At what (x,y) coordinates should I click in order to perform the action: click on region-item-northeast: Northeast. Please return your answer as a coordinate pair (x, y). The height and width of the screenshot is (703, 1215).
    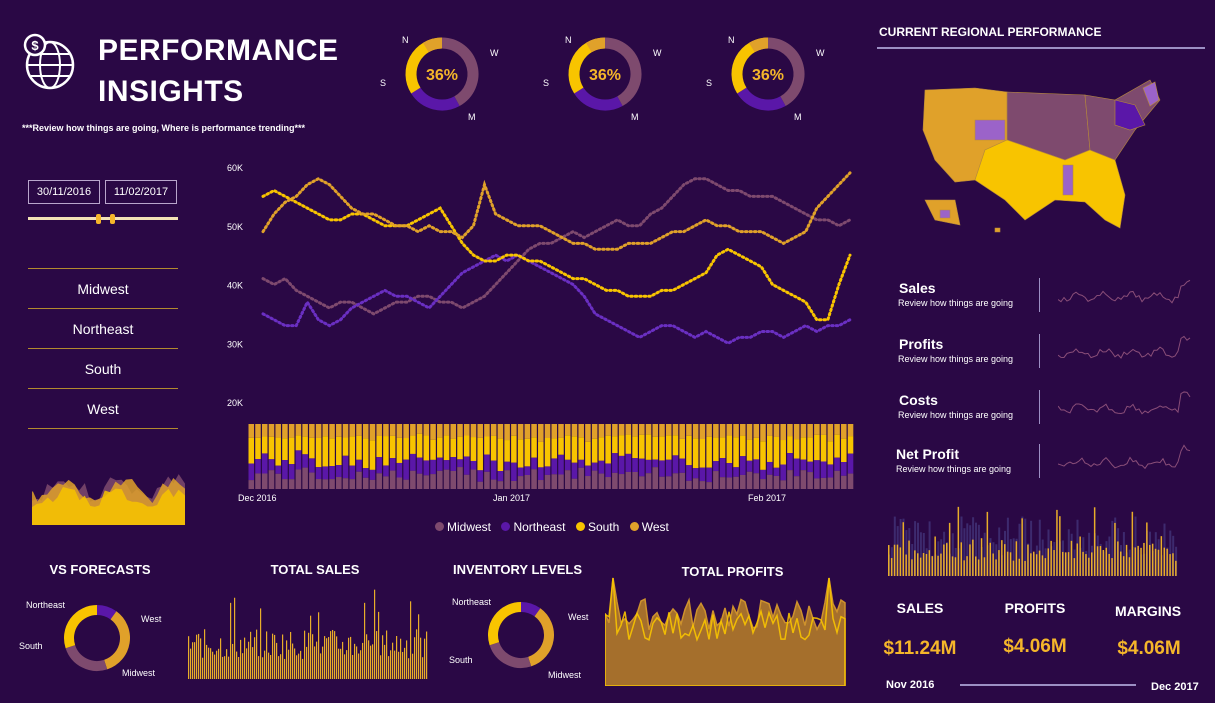
    Looking at the image, I should click on (103, 328).